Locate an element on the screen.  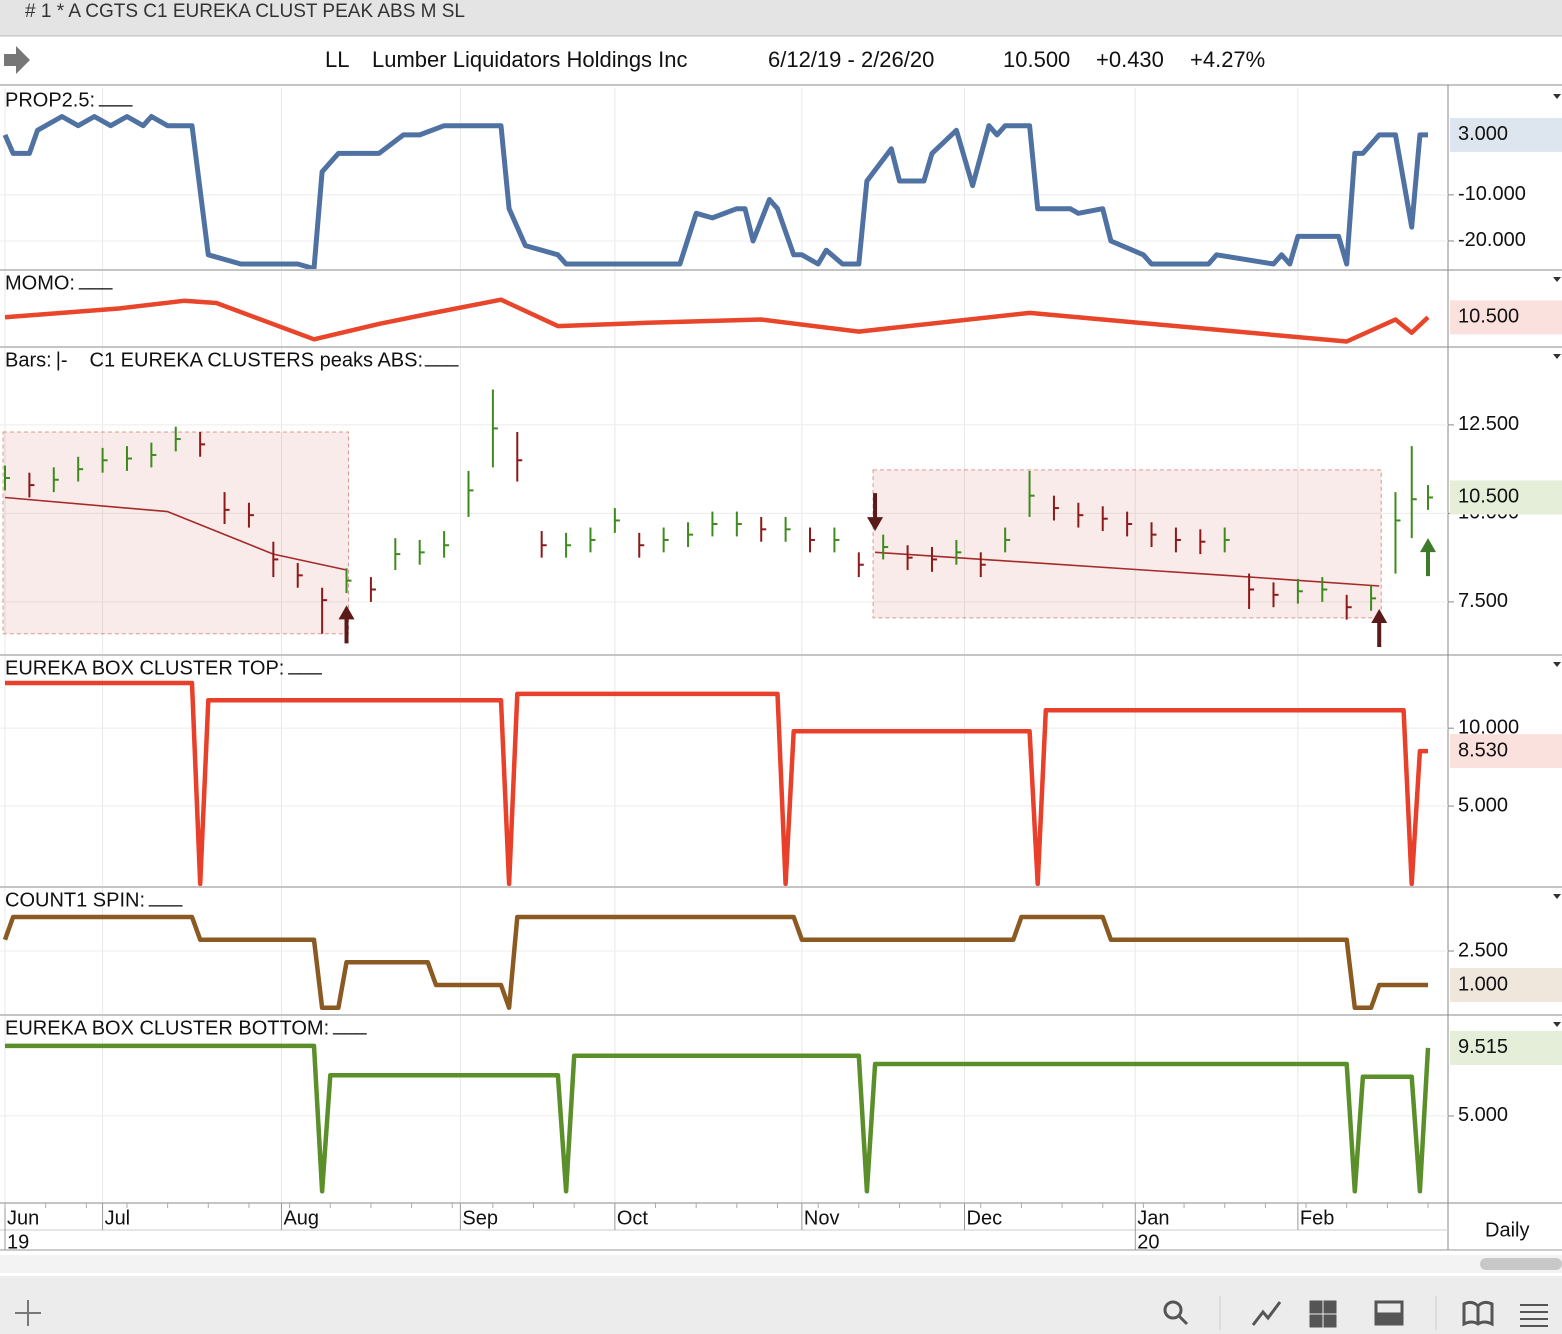
company-name: Lumber Liquidators Holdings Inc is located at coordinates (530, 59).